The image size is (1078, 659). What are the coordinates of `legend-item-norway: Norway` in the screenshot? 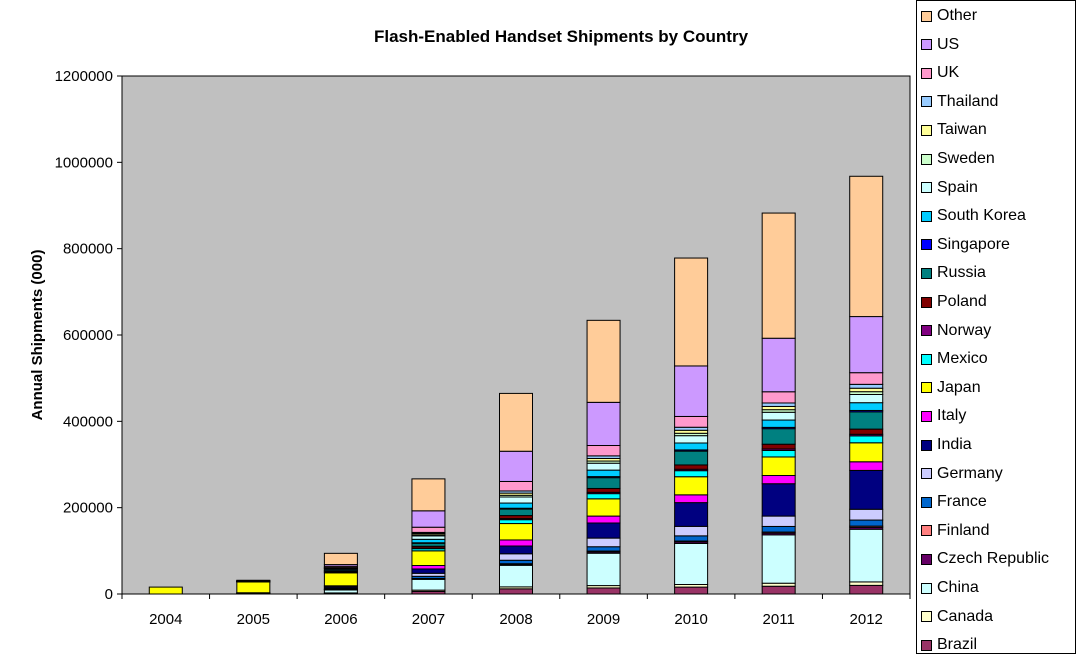 It's located at (956, 331).